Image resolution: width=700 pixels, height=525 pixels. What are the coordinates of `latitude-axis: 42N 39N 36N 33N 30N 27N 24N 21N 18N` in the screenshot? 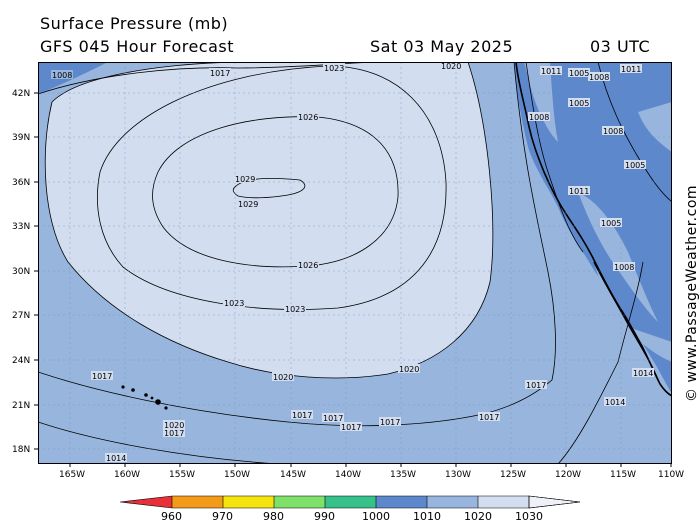 It's located at (25, 272).